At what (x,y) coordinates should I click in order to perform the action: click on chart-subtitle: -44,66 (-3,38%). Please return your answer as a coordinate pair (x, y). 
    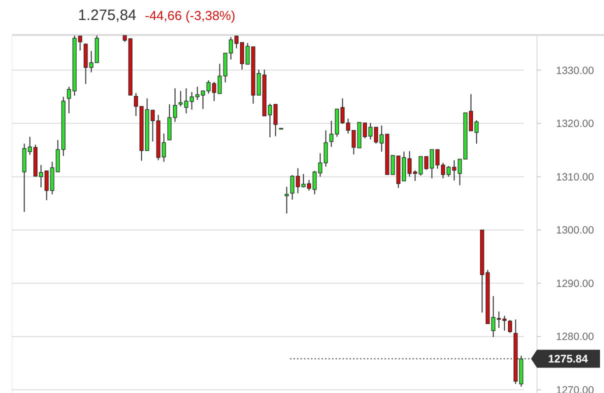
    Looking at the image, I should click on (190, 15).